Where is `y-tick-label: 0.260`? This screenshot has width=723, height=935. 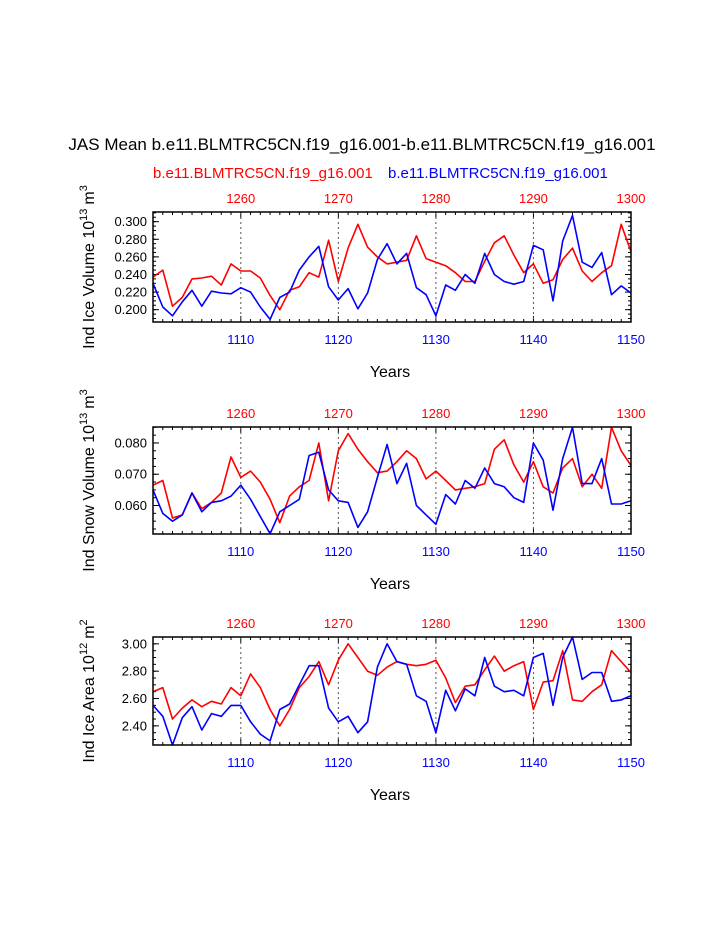
y-tick-label: 0.260 is located at coordinates (130, 256).